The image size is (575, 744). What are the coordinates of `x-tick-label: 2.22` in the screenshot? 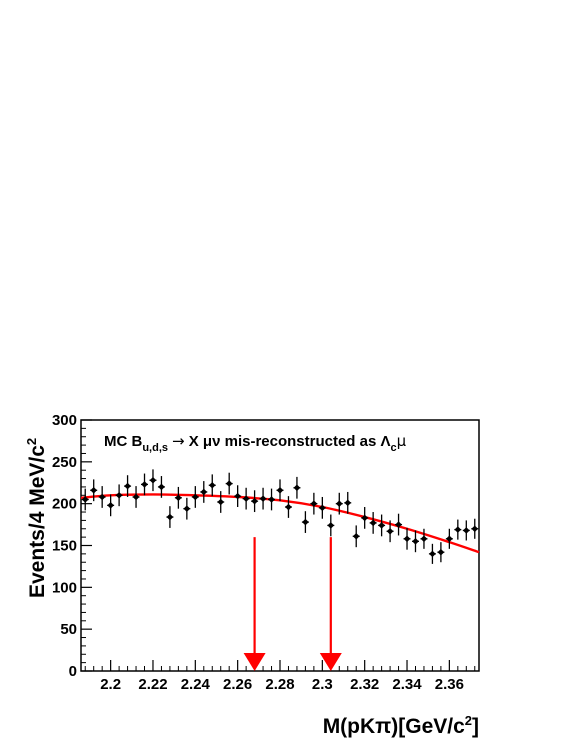 It's located at (152, 684).